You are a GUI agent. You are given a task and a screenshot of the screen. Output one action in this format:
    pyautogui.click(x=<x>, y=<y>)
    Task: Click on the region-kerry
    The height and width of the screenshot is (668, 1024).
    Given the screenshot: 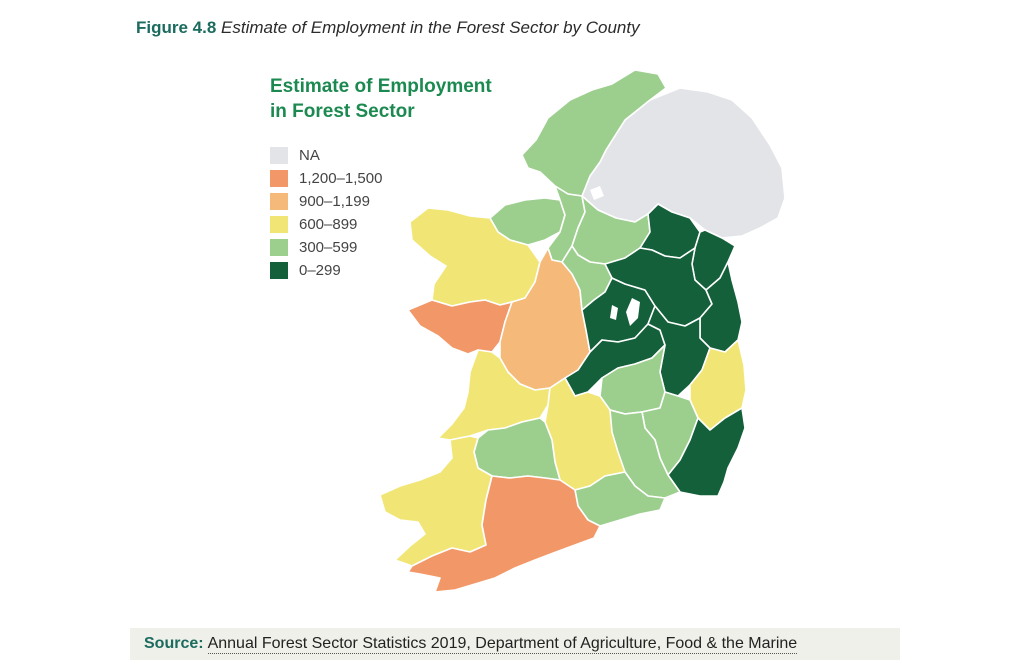 What is the action you would take?
    pyautogui.click(x=436, y=501)
    